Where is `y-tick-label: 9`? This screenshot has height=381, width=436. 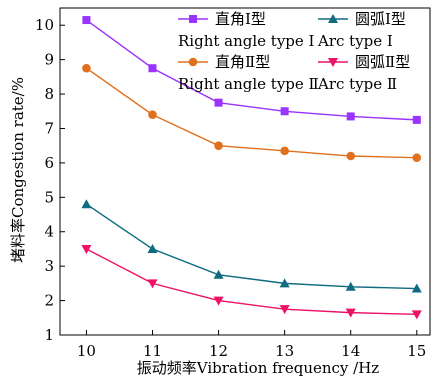 y-tick-label: 9 is located at coordinates (49, 60).